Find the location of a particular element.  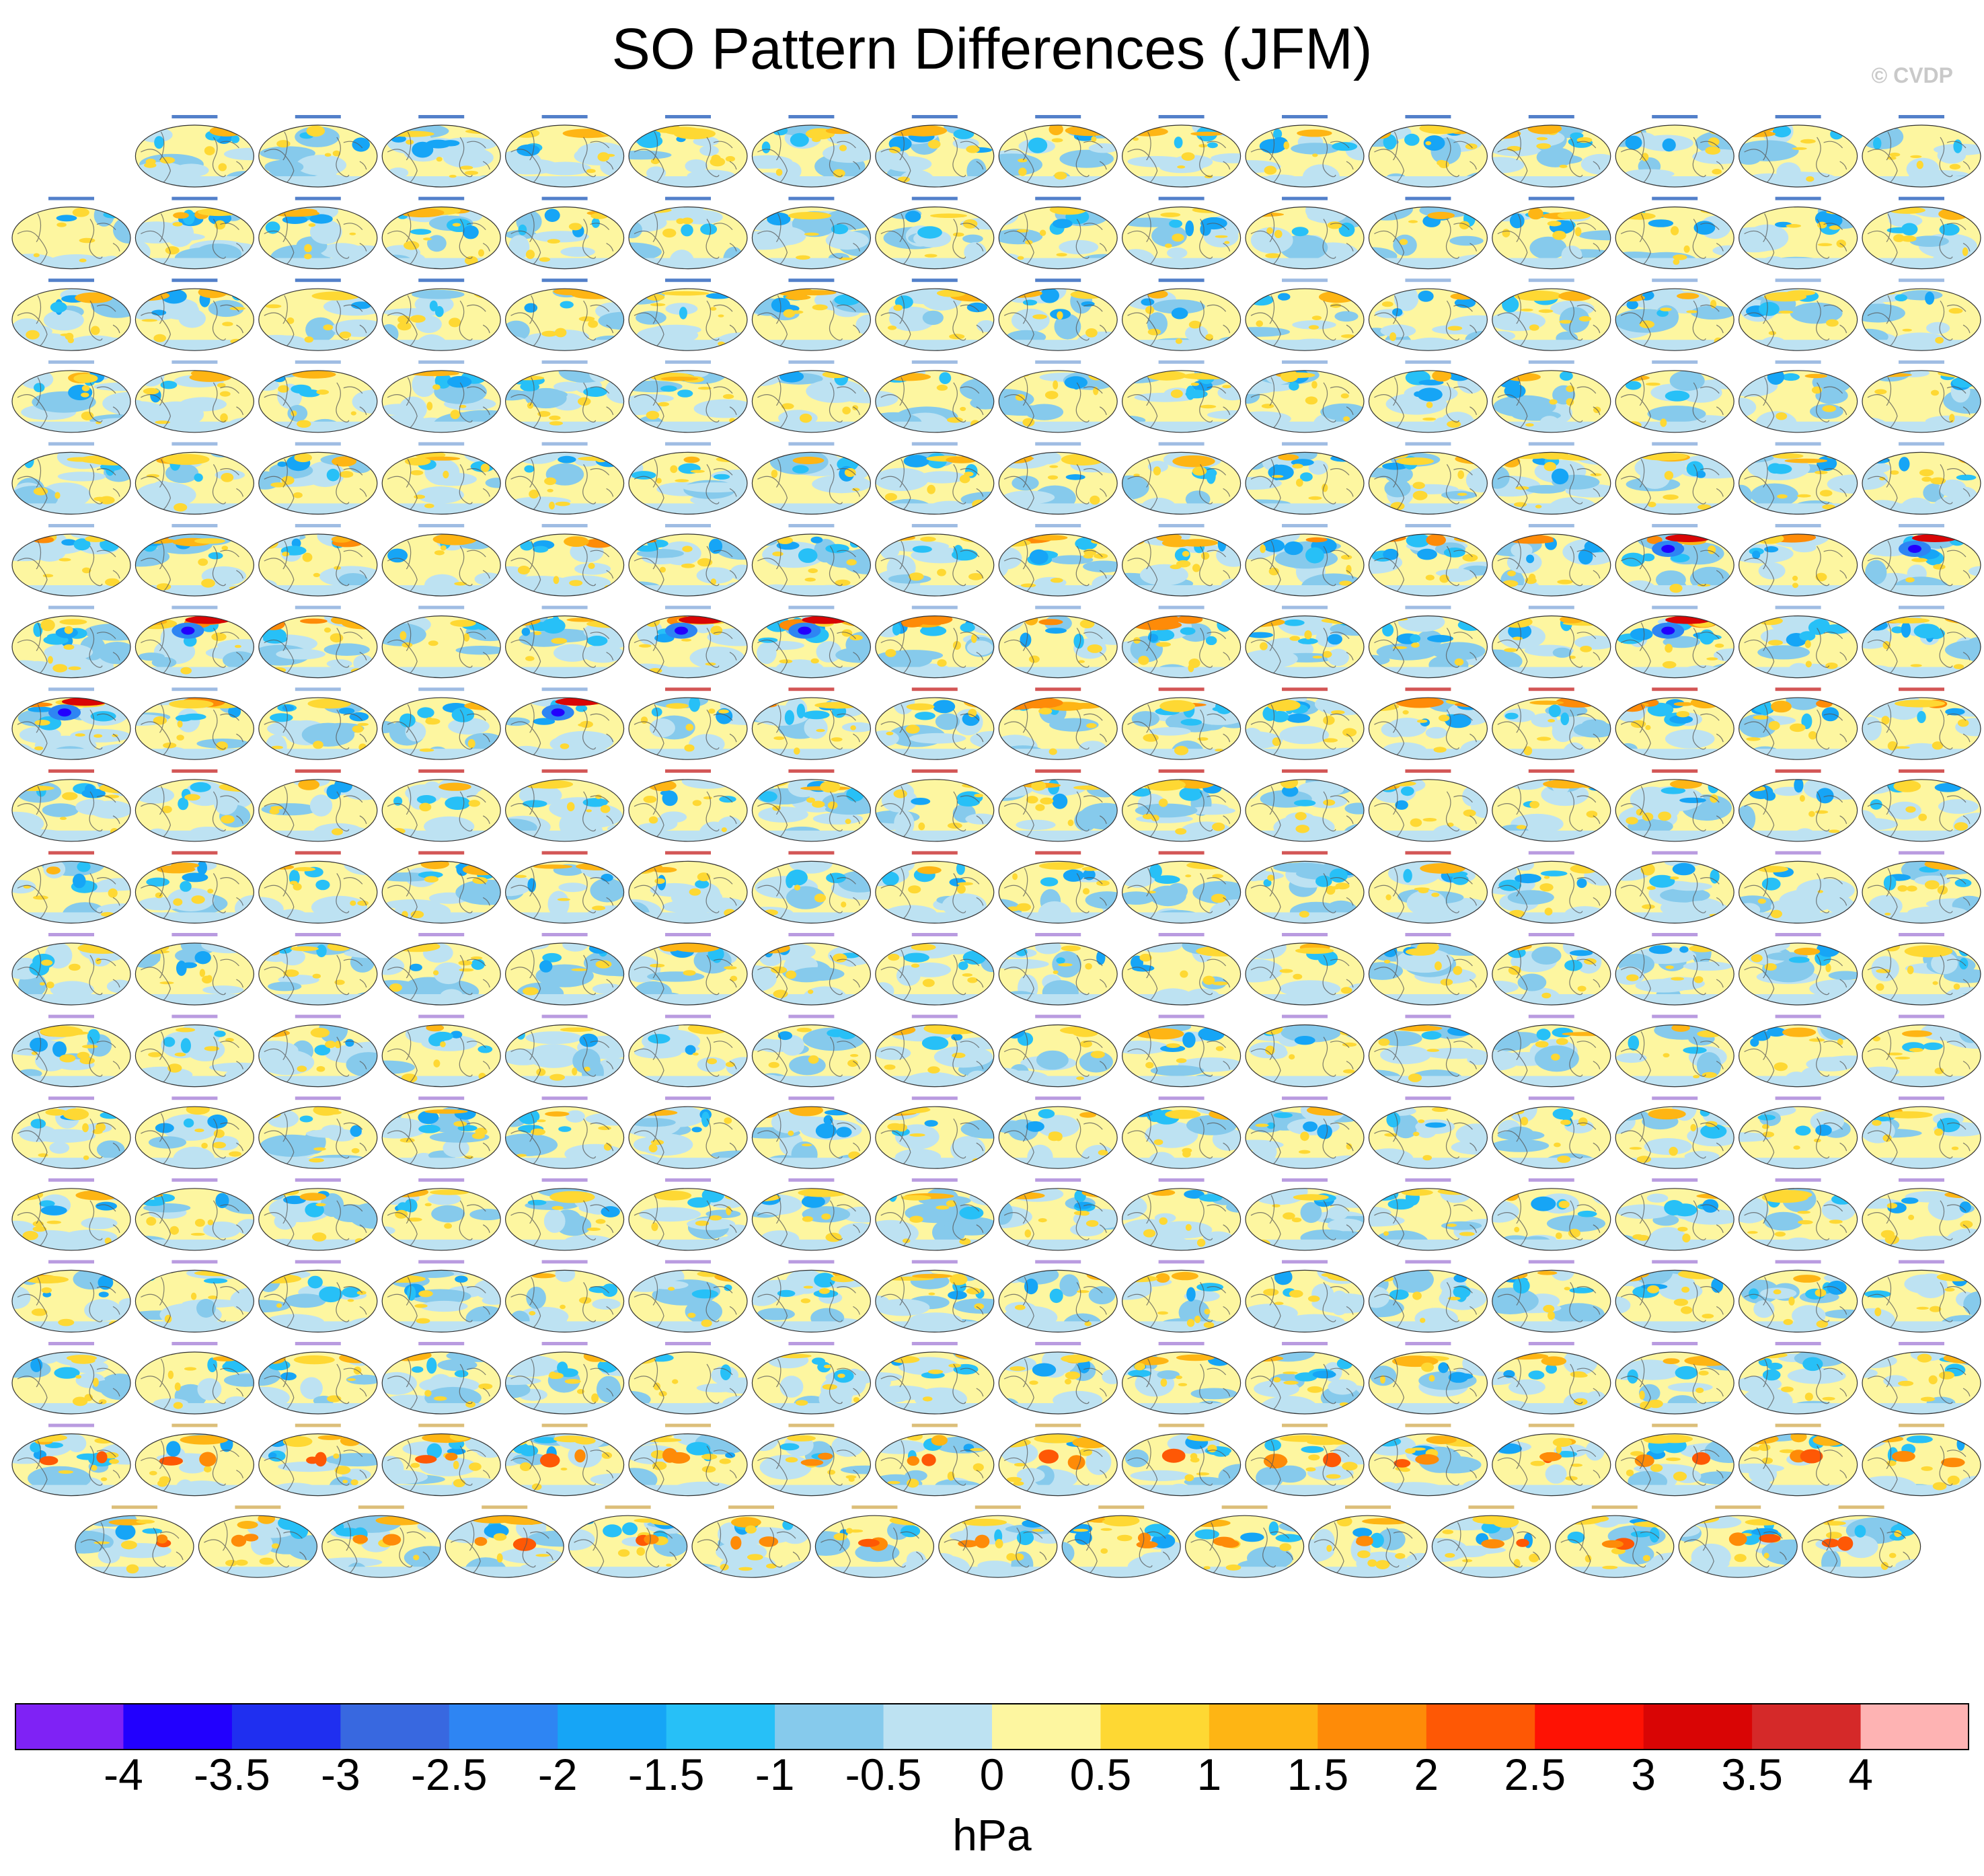

colorbar-tick-label: -3.5 is located at coordinates (232, 1775).